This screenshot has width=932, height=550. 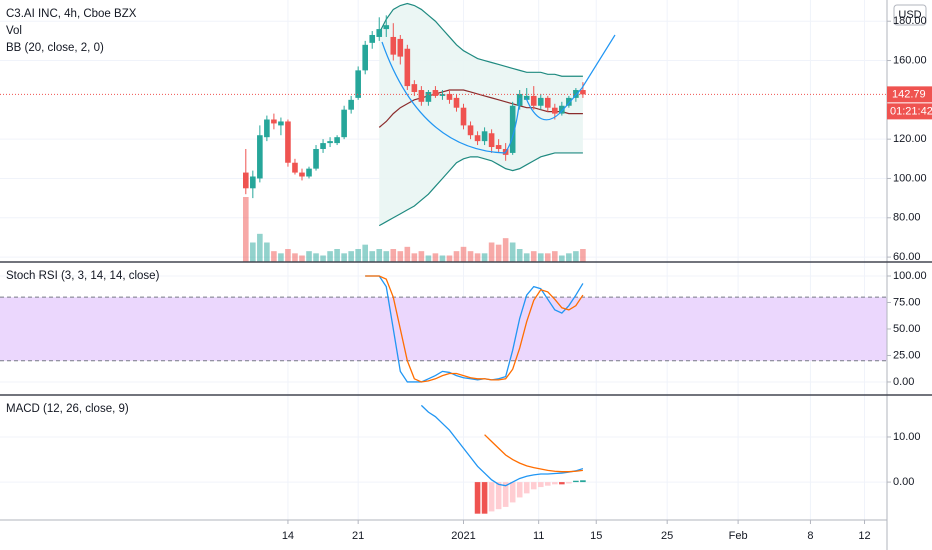 What do you see at coordinates (907, 329) in the screenshot?
I see `y-tick-label: 50.00` at bounding box center [907, 329].